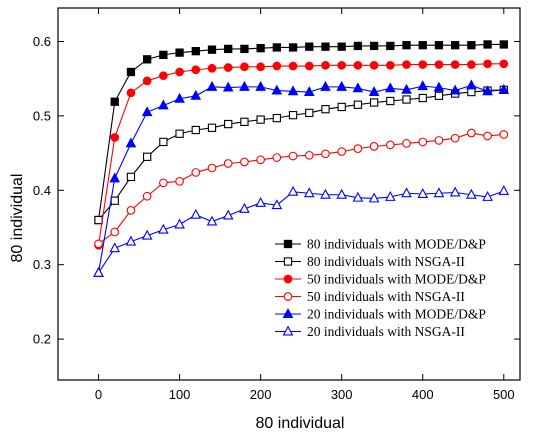  Describe the element at coordinates (423, 394) in the screenshot. I see `x-tick-label: 400` at that location.